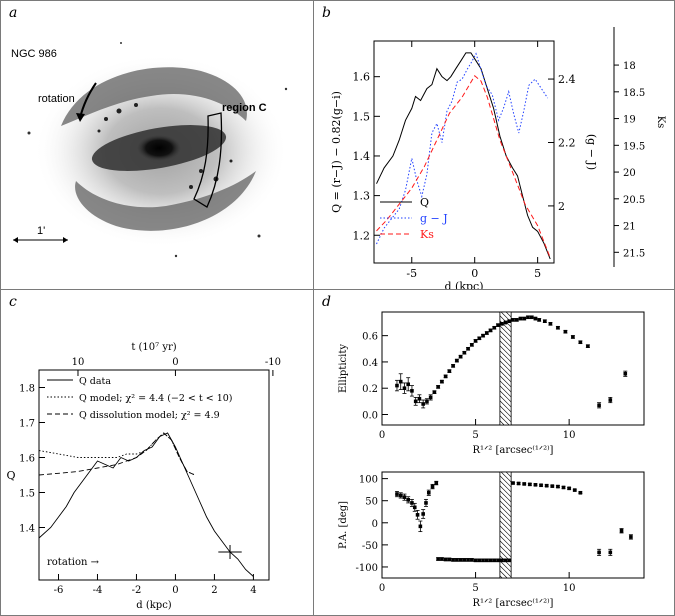 Image resolution: width=675 pixels, height=616 pixels. I want to click on series-line-q-dissolution-model, so click(117, 454).